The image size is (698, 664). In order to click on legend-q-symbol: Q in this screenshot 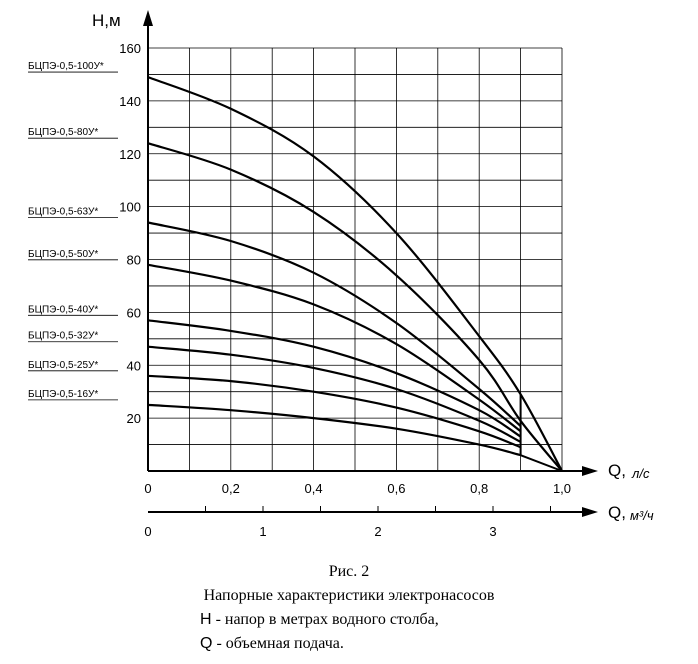, I will do `click(206, 643)`.